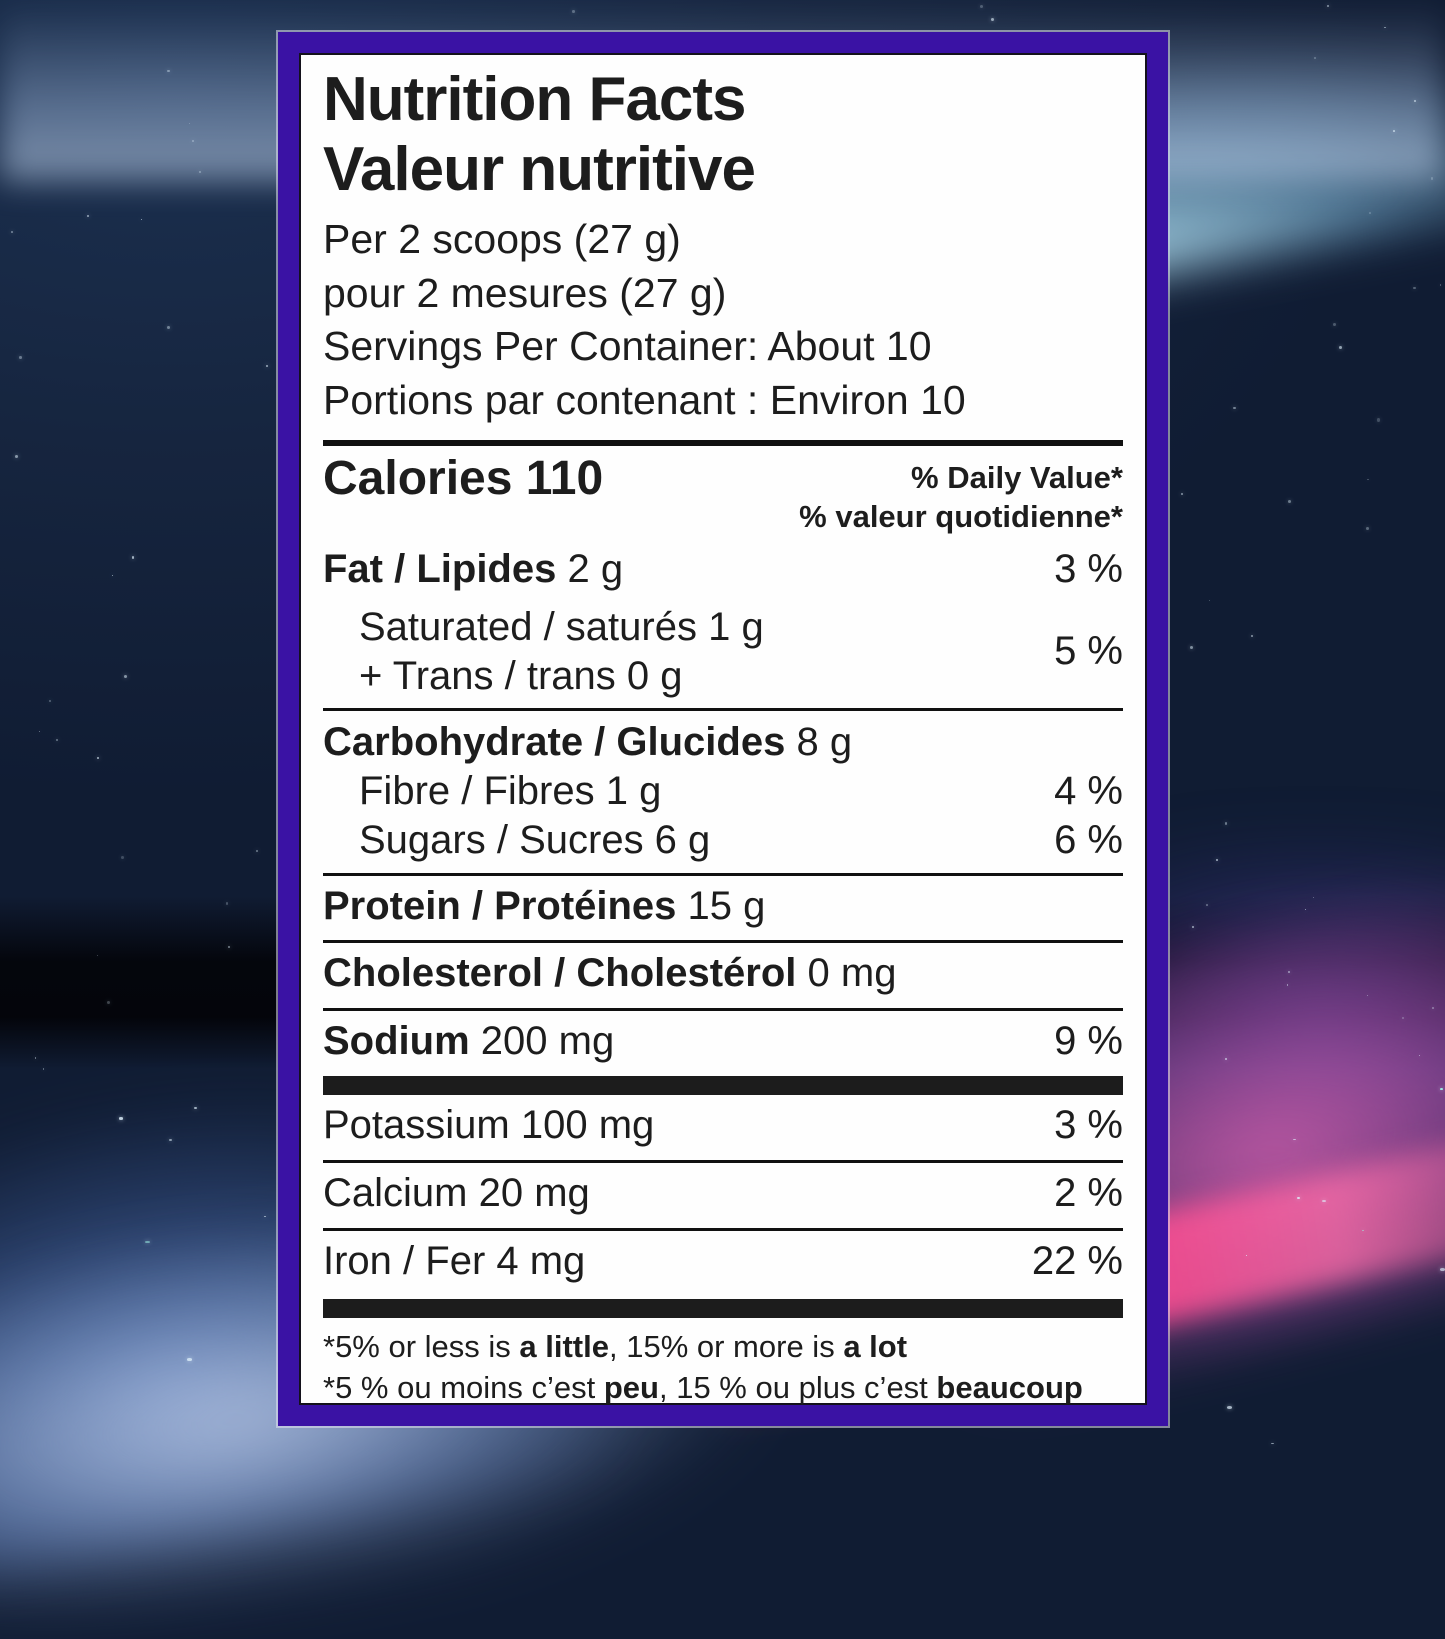 The image size is (1445, 1639). What do you see at coordinates (726, 1347) in the screenshot?
I see `footnote-en-part2: , 15% or more is` at bounding box center [726, 1347].